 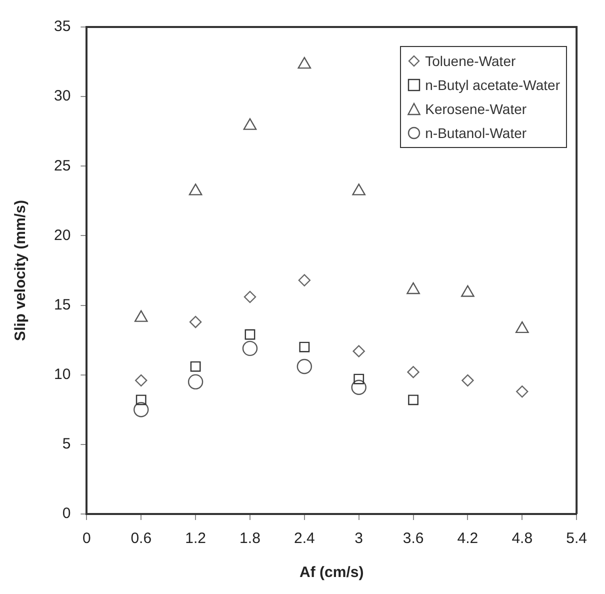 I want to click on y-tick-label: 25, so click(x=62, y=165).